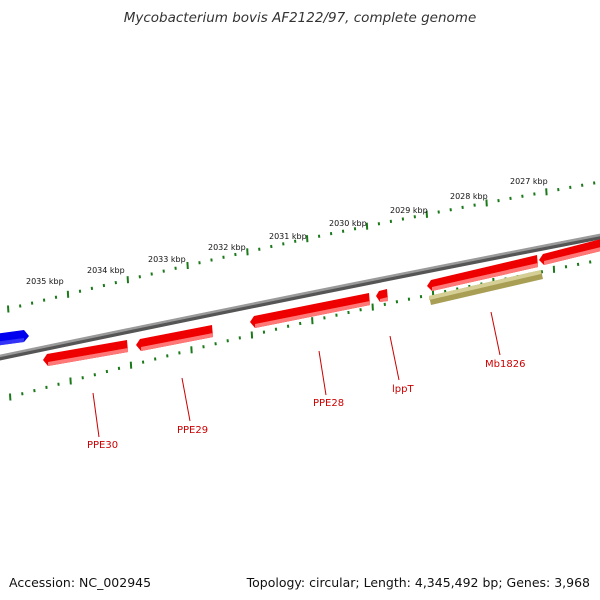  I want to click on kbp-label: 2030 kbp, so click(348, 223).